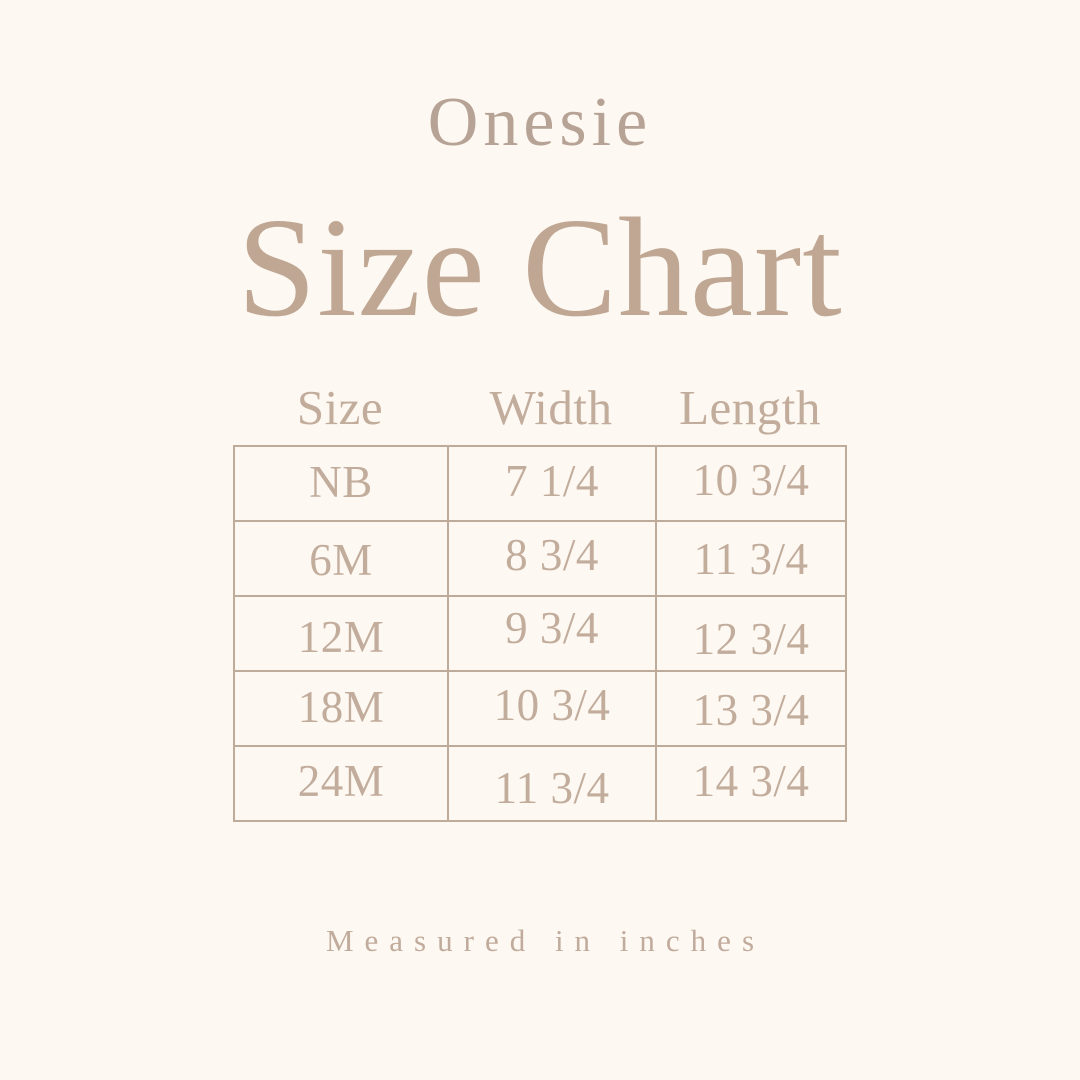 The image size is (1080, 1080). I want to click on cell-size-text: 24M, so click(341, 781).